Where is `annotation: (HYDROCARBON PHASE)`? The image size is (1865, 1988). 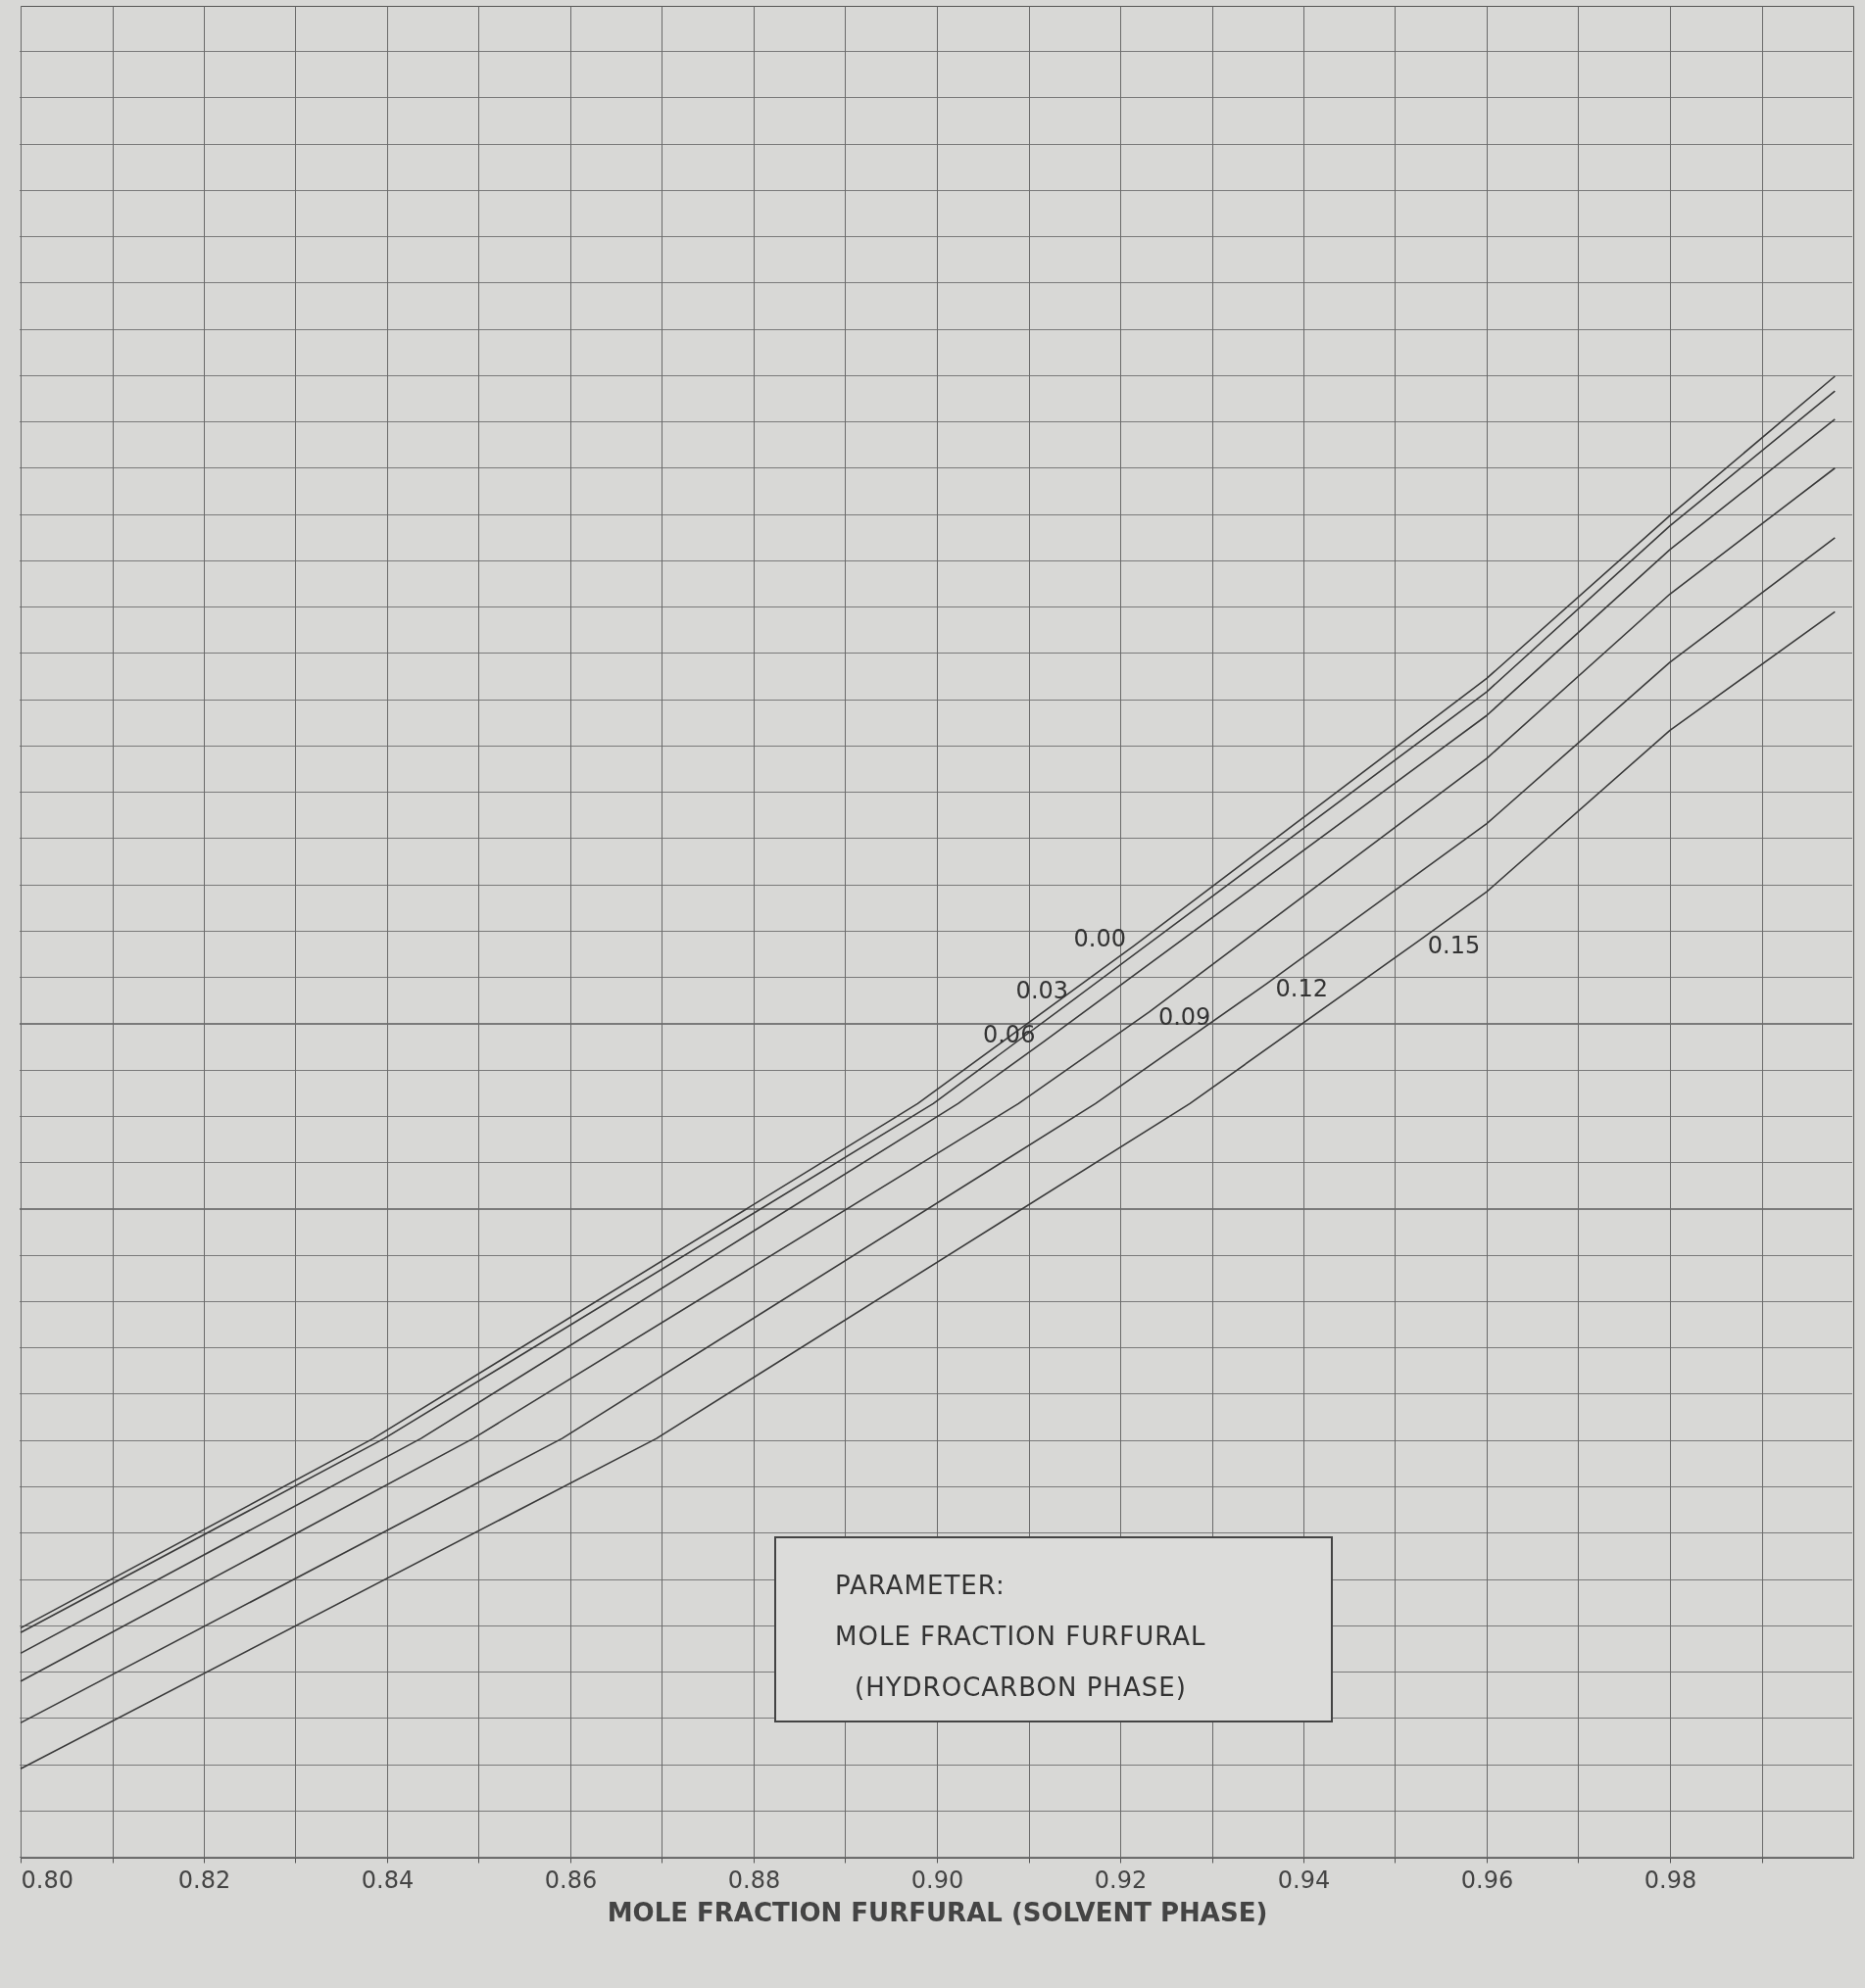
annotation: (HYDROCARBON PHASE) is located at coordinates (1021, 1688).